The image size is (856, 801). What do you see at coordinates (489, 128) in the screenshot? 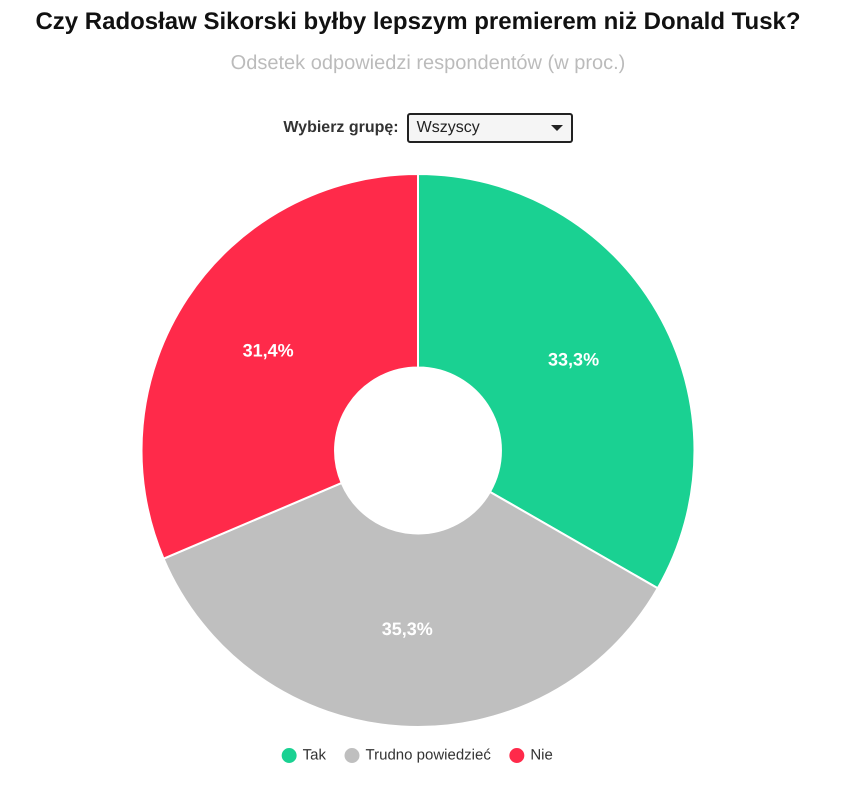
I see `dropdown-field: Wszyscy` at bounding box center [489, 128].